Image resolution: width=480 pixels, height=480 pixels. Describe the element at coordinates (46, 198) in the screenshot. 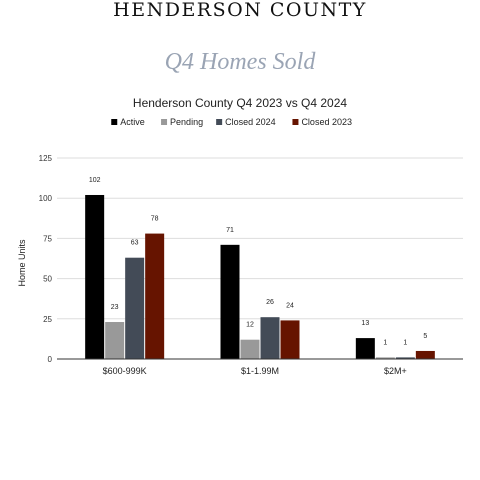

I see `y-tick-label: 100` at that location.